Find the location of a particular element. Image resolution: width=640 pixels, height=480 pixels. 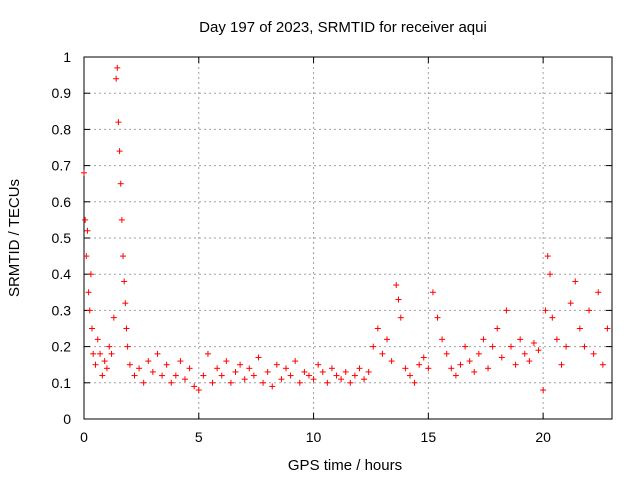

y-tick-label: 0.4 is located at coordinates (62, 274).